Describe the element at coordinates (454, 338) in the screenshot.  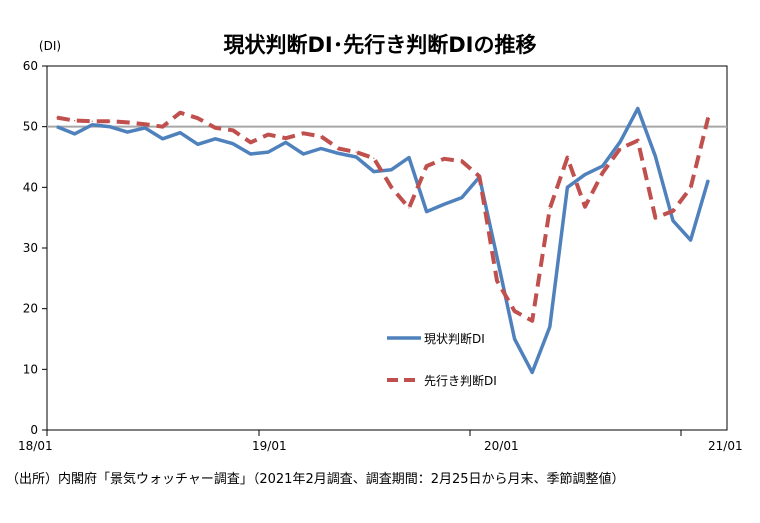
I see `legend-label-0: 現状判断DI` at that location.